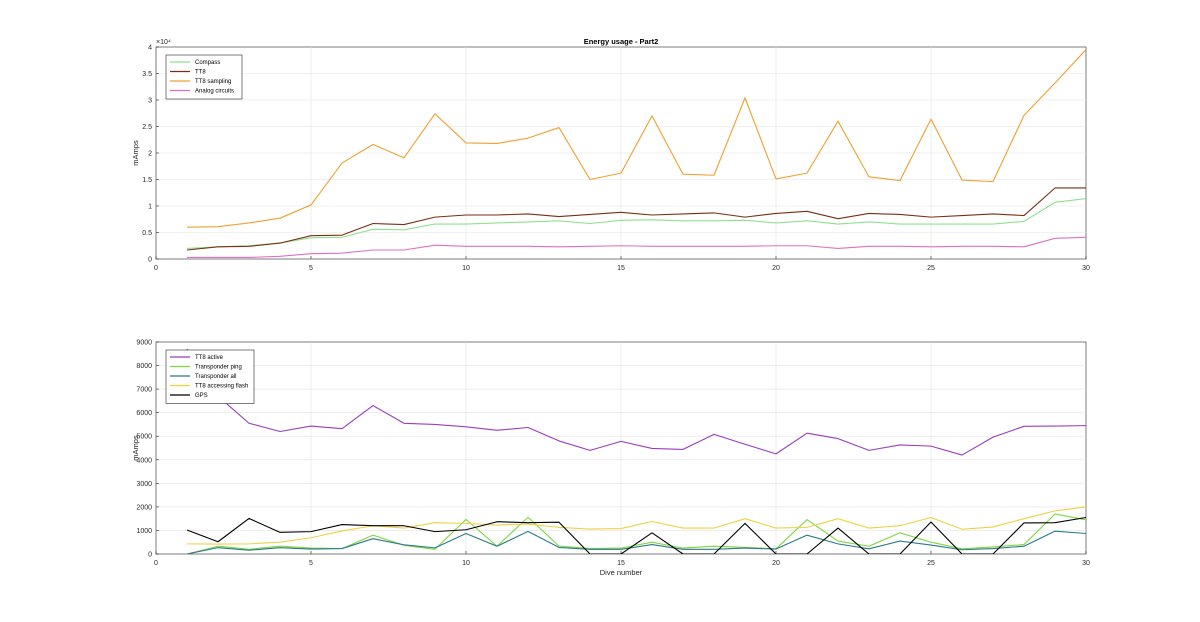 The height and width of the screenshot is (622, 1200). What do you see at coordinates (218, 368) in the screenshot?
I see `legend-entry: Transponder ping` at bounding box center [218, 368].